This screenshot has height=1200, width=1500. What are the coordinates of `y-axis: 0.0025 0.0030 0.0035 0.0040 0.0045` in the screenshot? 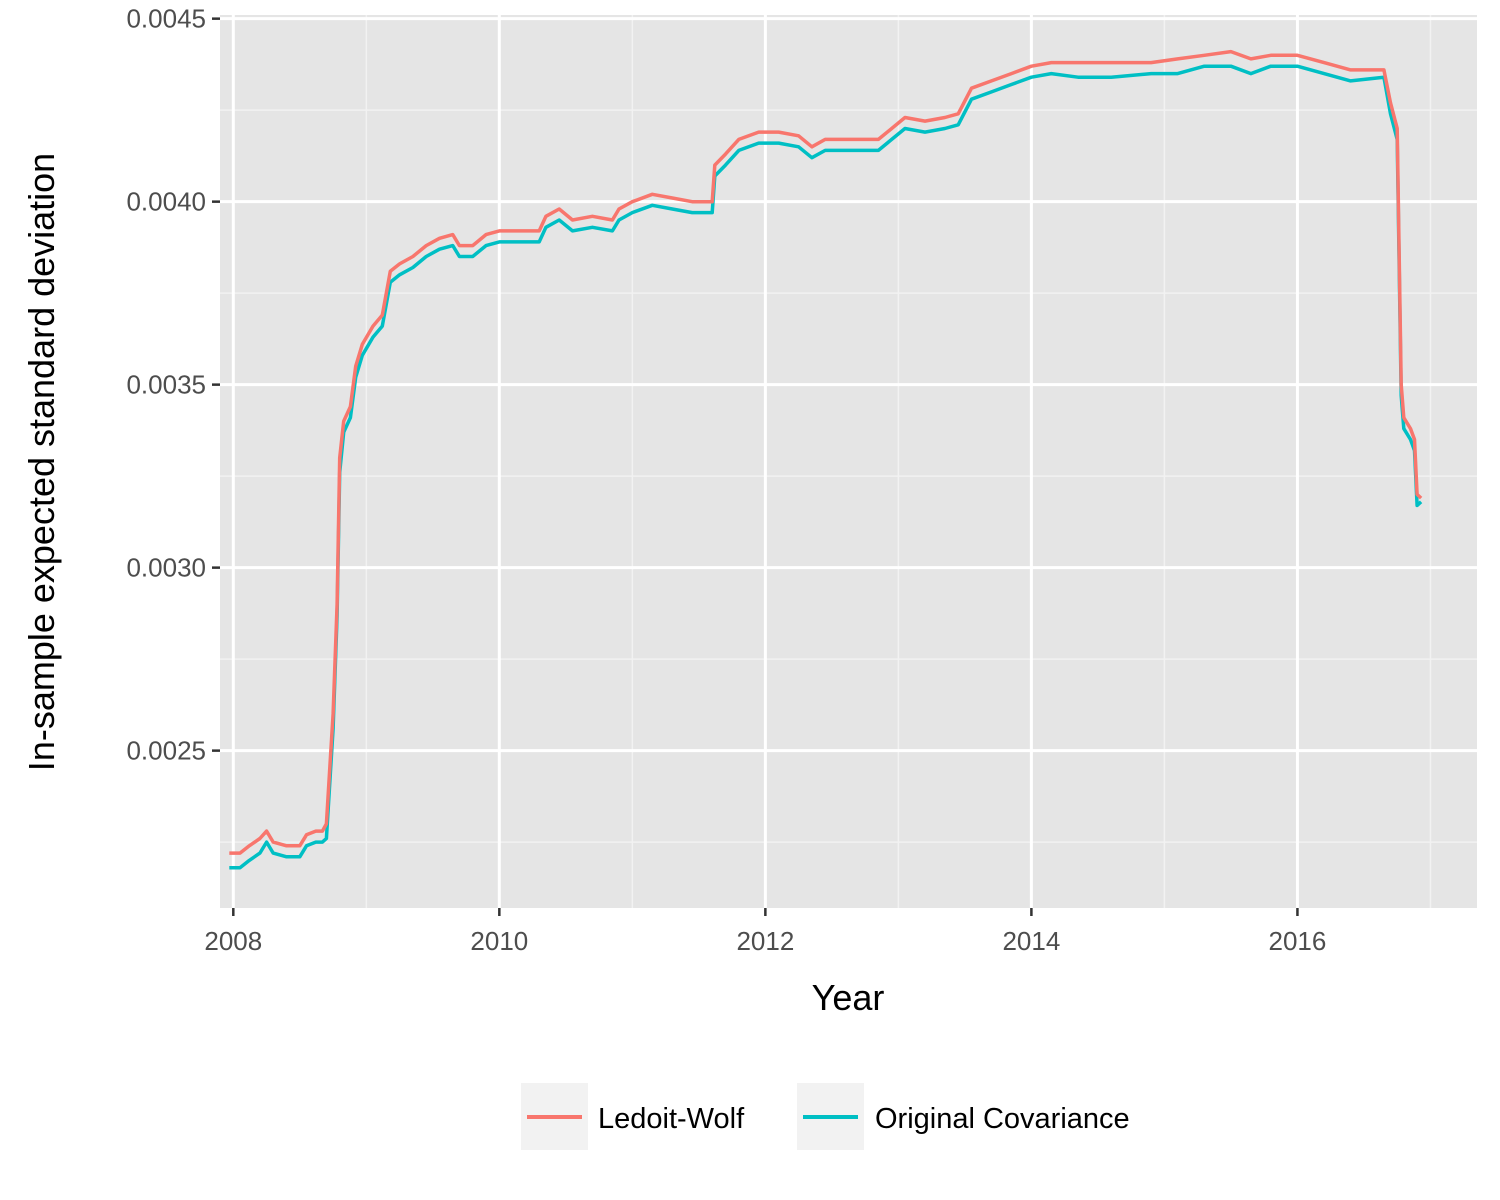 It's located at (173, 385).